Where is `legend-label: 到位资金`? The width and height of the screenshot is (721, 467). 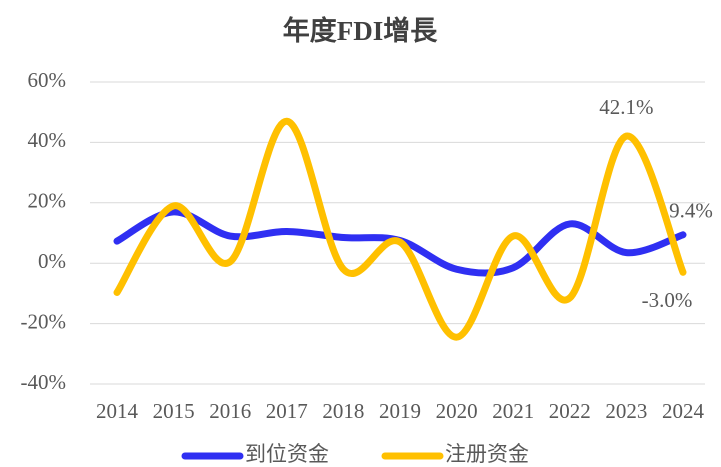 legend-label: 到位资金 is located at coordinates (287, 454).